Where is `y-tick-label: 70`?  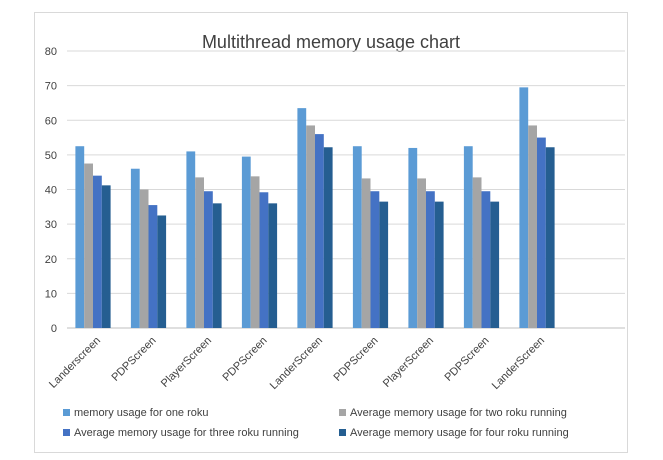 y-tick-label: 70 is located at coordinates (51, 87).